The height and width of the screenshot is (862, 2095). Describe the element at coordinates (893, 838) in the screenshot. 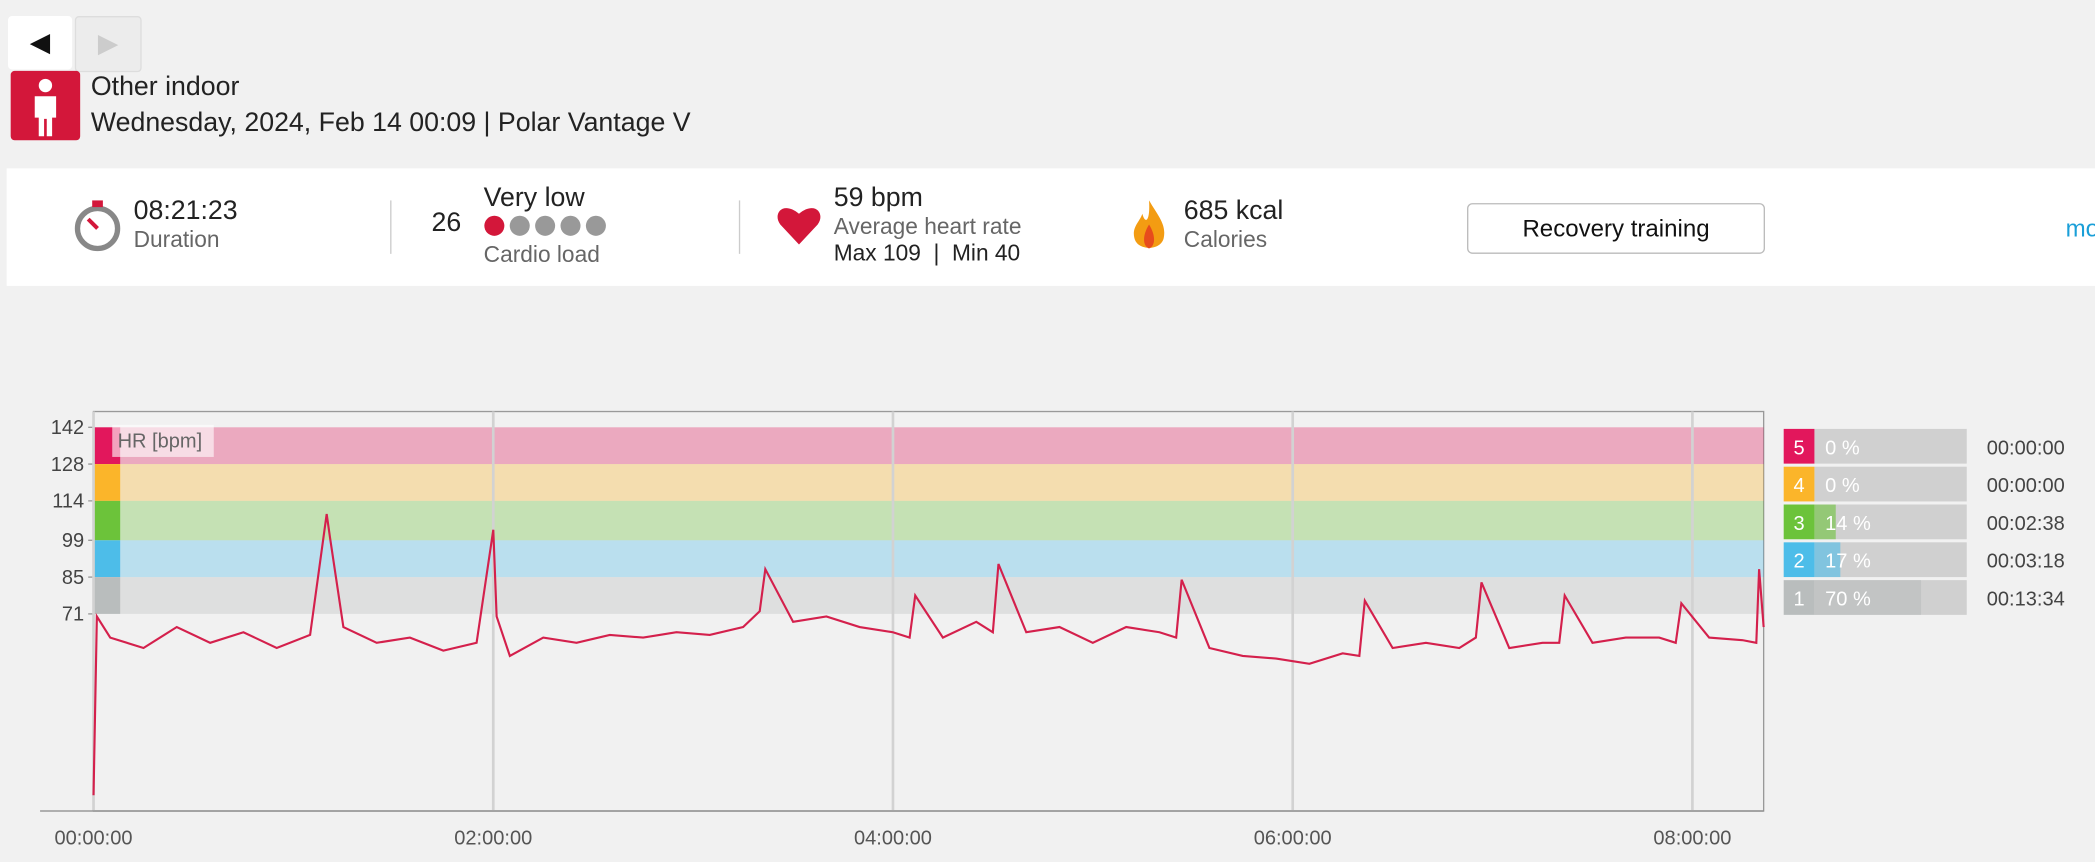

I see `x-tick-label: 04:00:00` at that location.